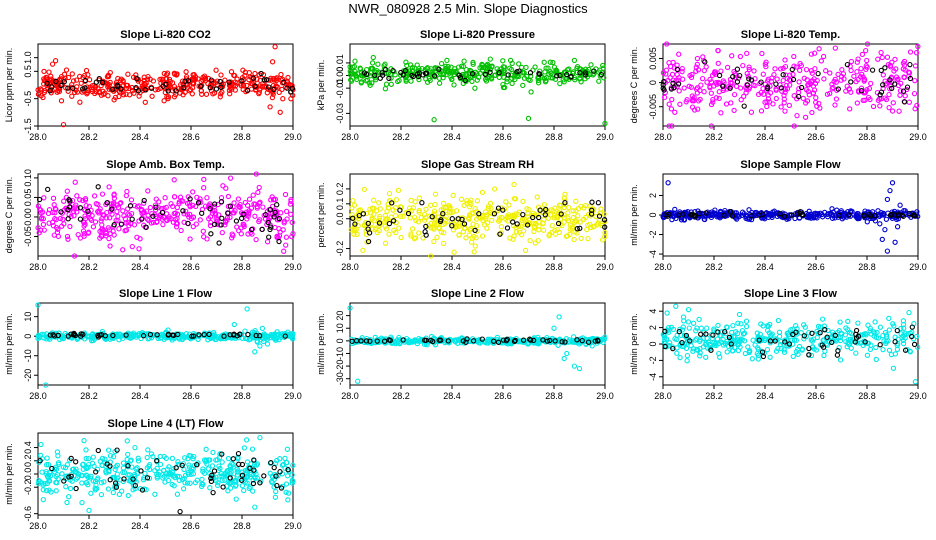  What do you see at coordinates (28, 126) in the screenshot?
I see `y-tick-label: -1.5` at bounding box center [28, 126].